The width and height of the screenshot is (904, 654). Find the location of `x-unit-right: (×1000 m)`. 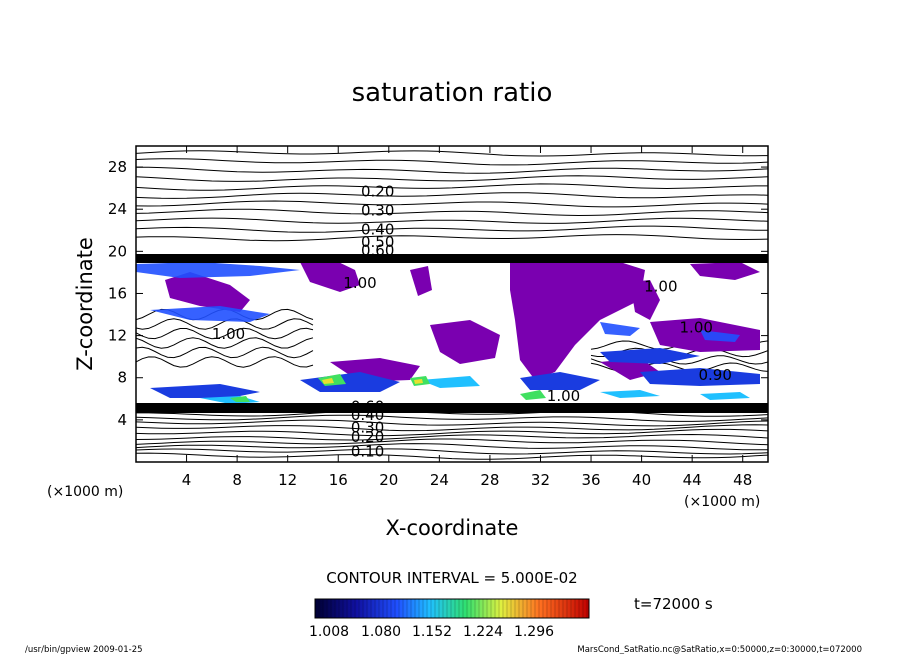

x-unit-right: (×1000 m) is located at coordinates (722, 502).